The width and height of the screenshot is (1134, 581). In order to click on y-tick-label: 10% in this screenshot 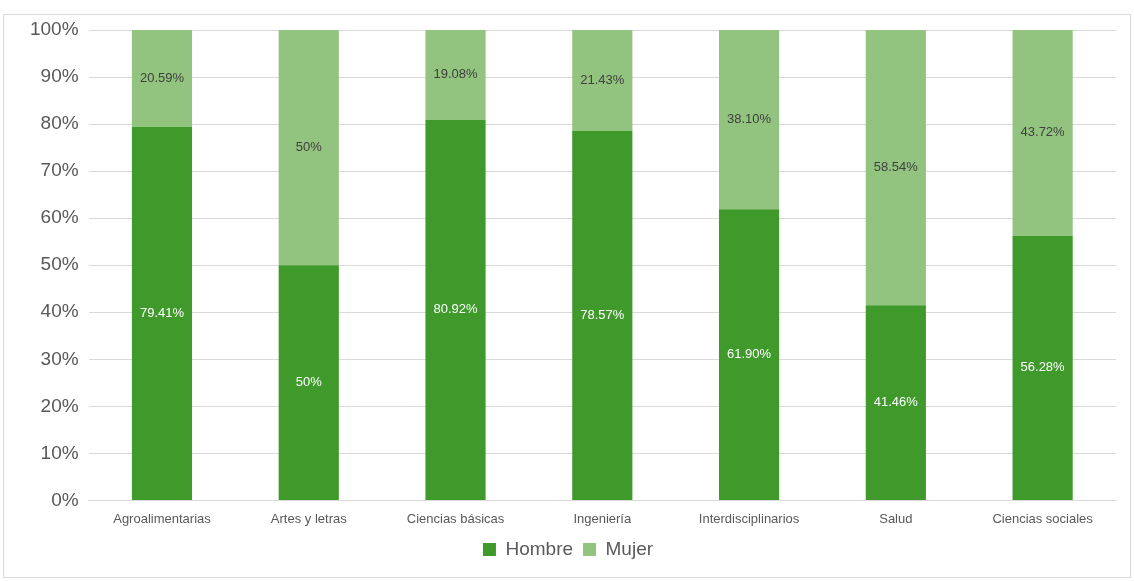, I will do `click(59, 452)`.